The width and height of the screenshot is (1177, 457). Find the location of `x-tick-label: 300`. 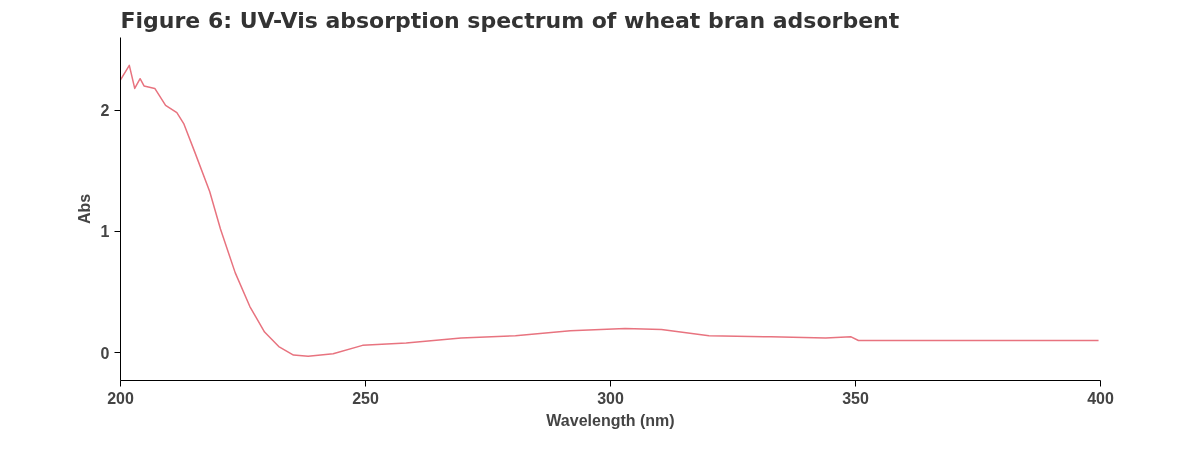

x-tick-label: 300 is located at coordinates (610, 398).